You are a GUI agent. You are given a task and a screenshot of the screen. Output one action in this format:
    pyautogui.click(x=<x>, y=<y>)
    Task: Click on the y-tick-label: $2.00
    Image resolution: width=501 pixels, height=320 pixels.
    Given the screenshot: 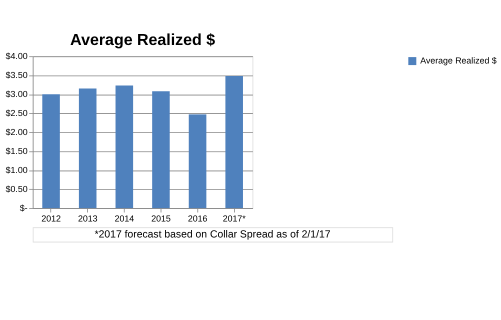 What is the action you would take?
    pyautogui.click(x=17, y=132)
    